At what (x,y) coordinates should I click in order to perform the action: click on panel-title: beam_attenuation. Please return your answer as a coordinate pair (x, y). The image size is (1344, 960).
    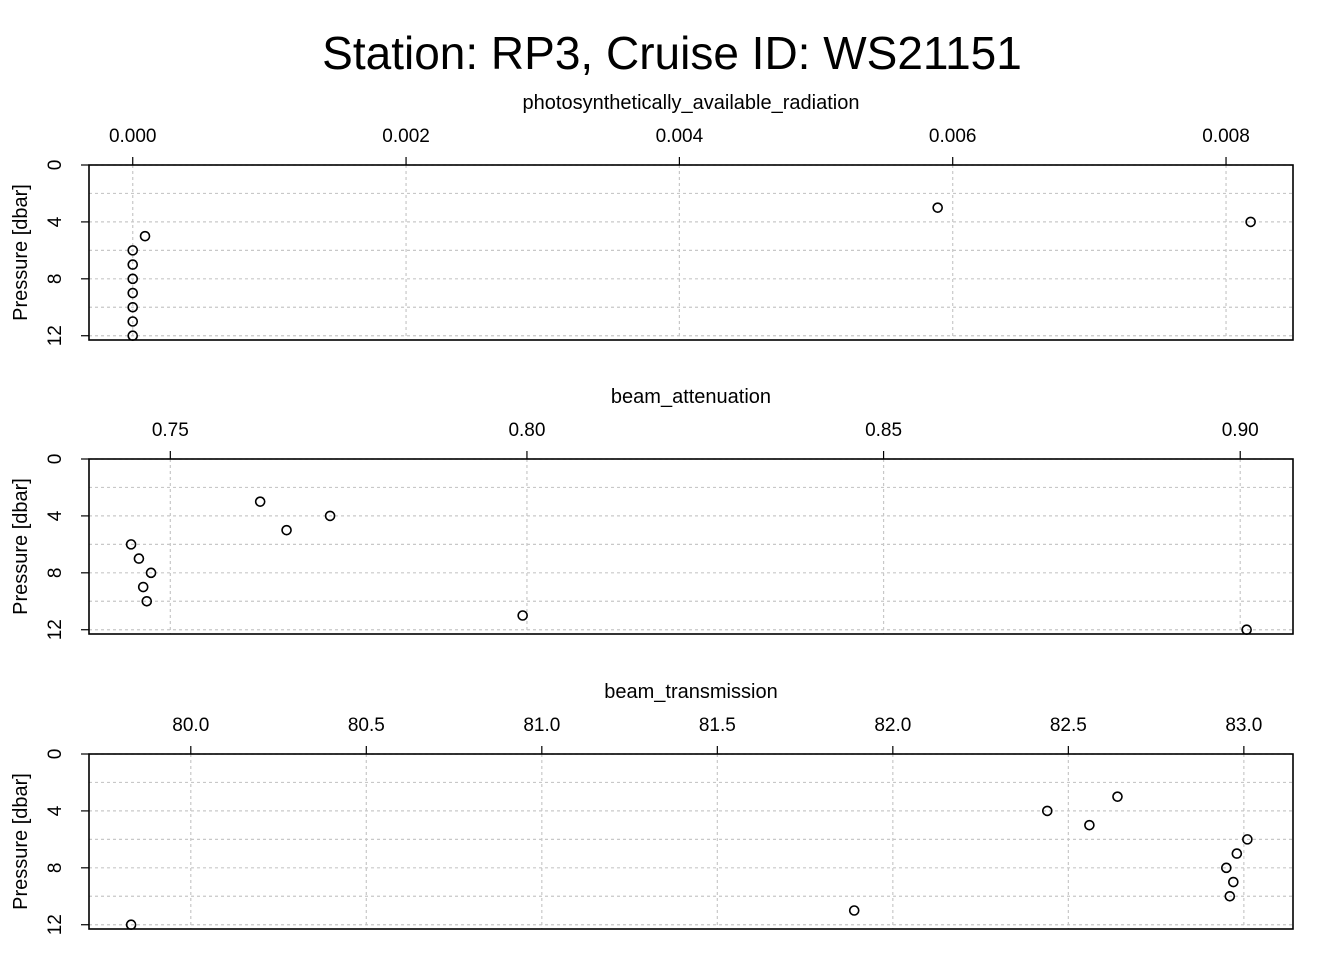
    Looking at the image, I should click on (691, 397).